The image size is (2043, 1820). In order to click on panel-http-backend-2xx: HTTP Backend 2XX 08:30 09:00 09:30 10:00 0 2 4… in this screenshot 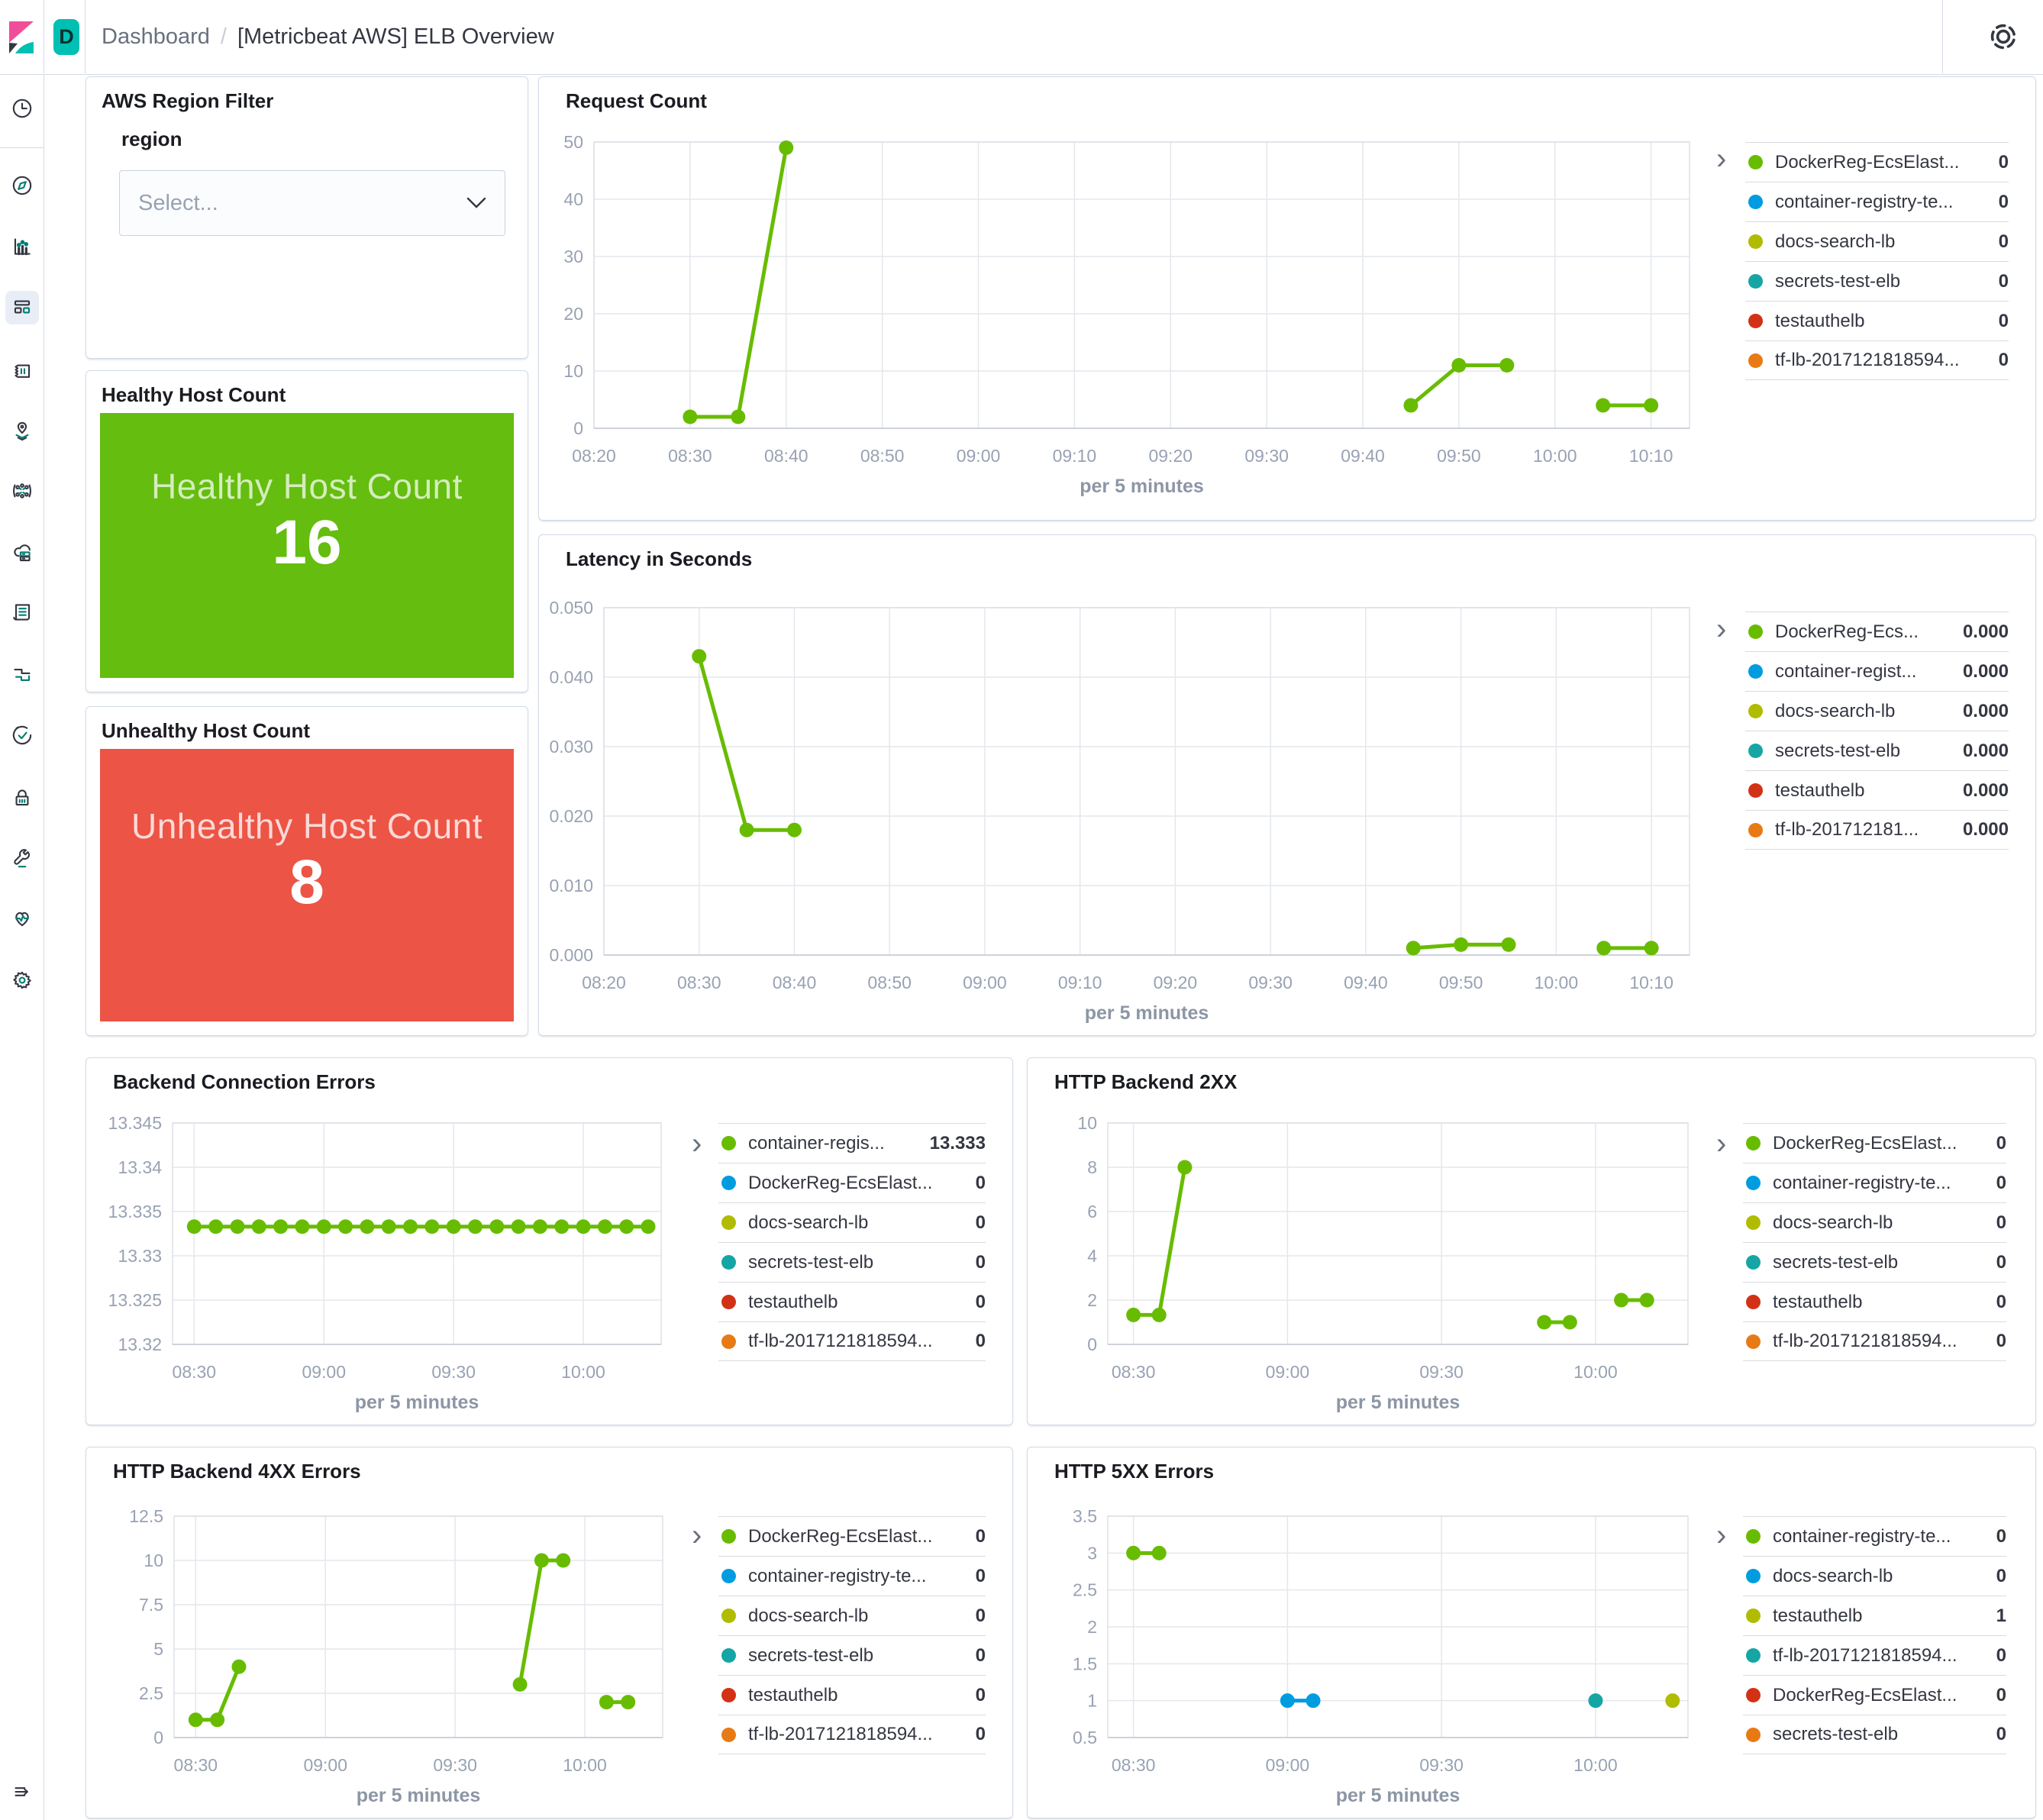, I will do `click(1532, 1241)`.